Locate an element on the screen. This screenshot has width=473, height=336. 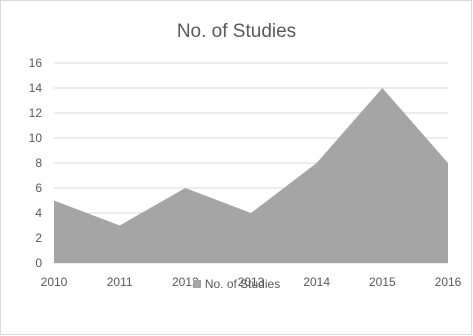
y-tick-label: 6 is located at coordinates (38, 188).